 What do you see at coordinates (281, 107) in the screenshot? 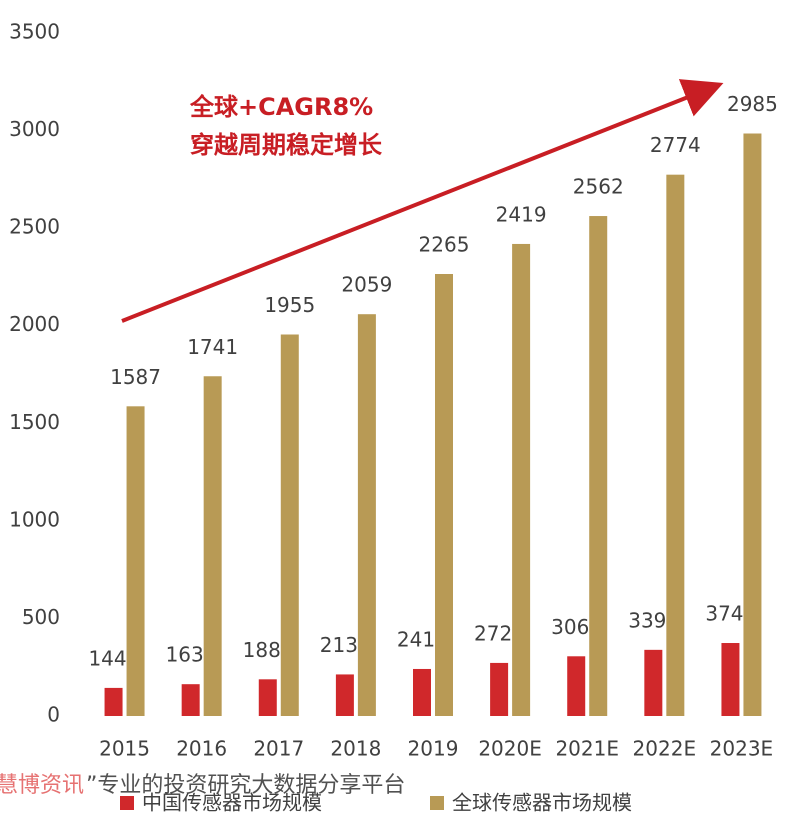
I see `annotation: 全球+CAGR8%` at bounding box center [281, 107].